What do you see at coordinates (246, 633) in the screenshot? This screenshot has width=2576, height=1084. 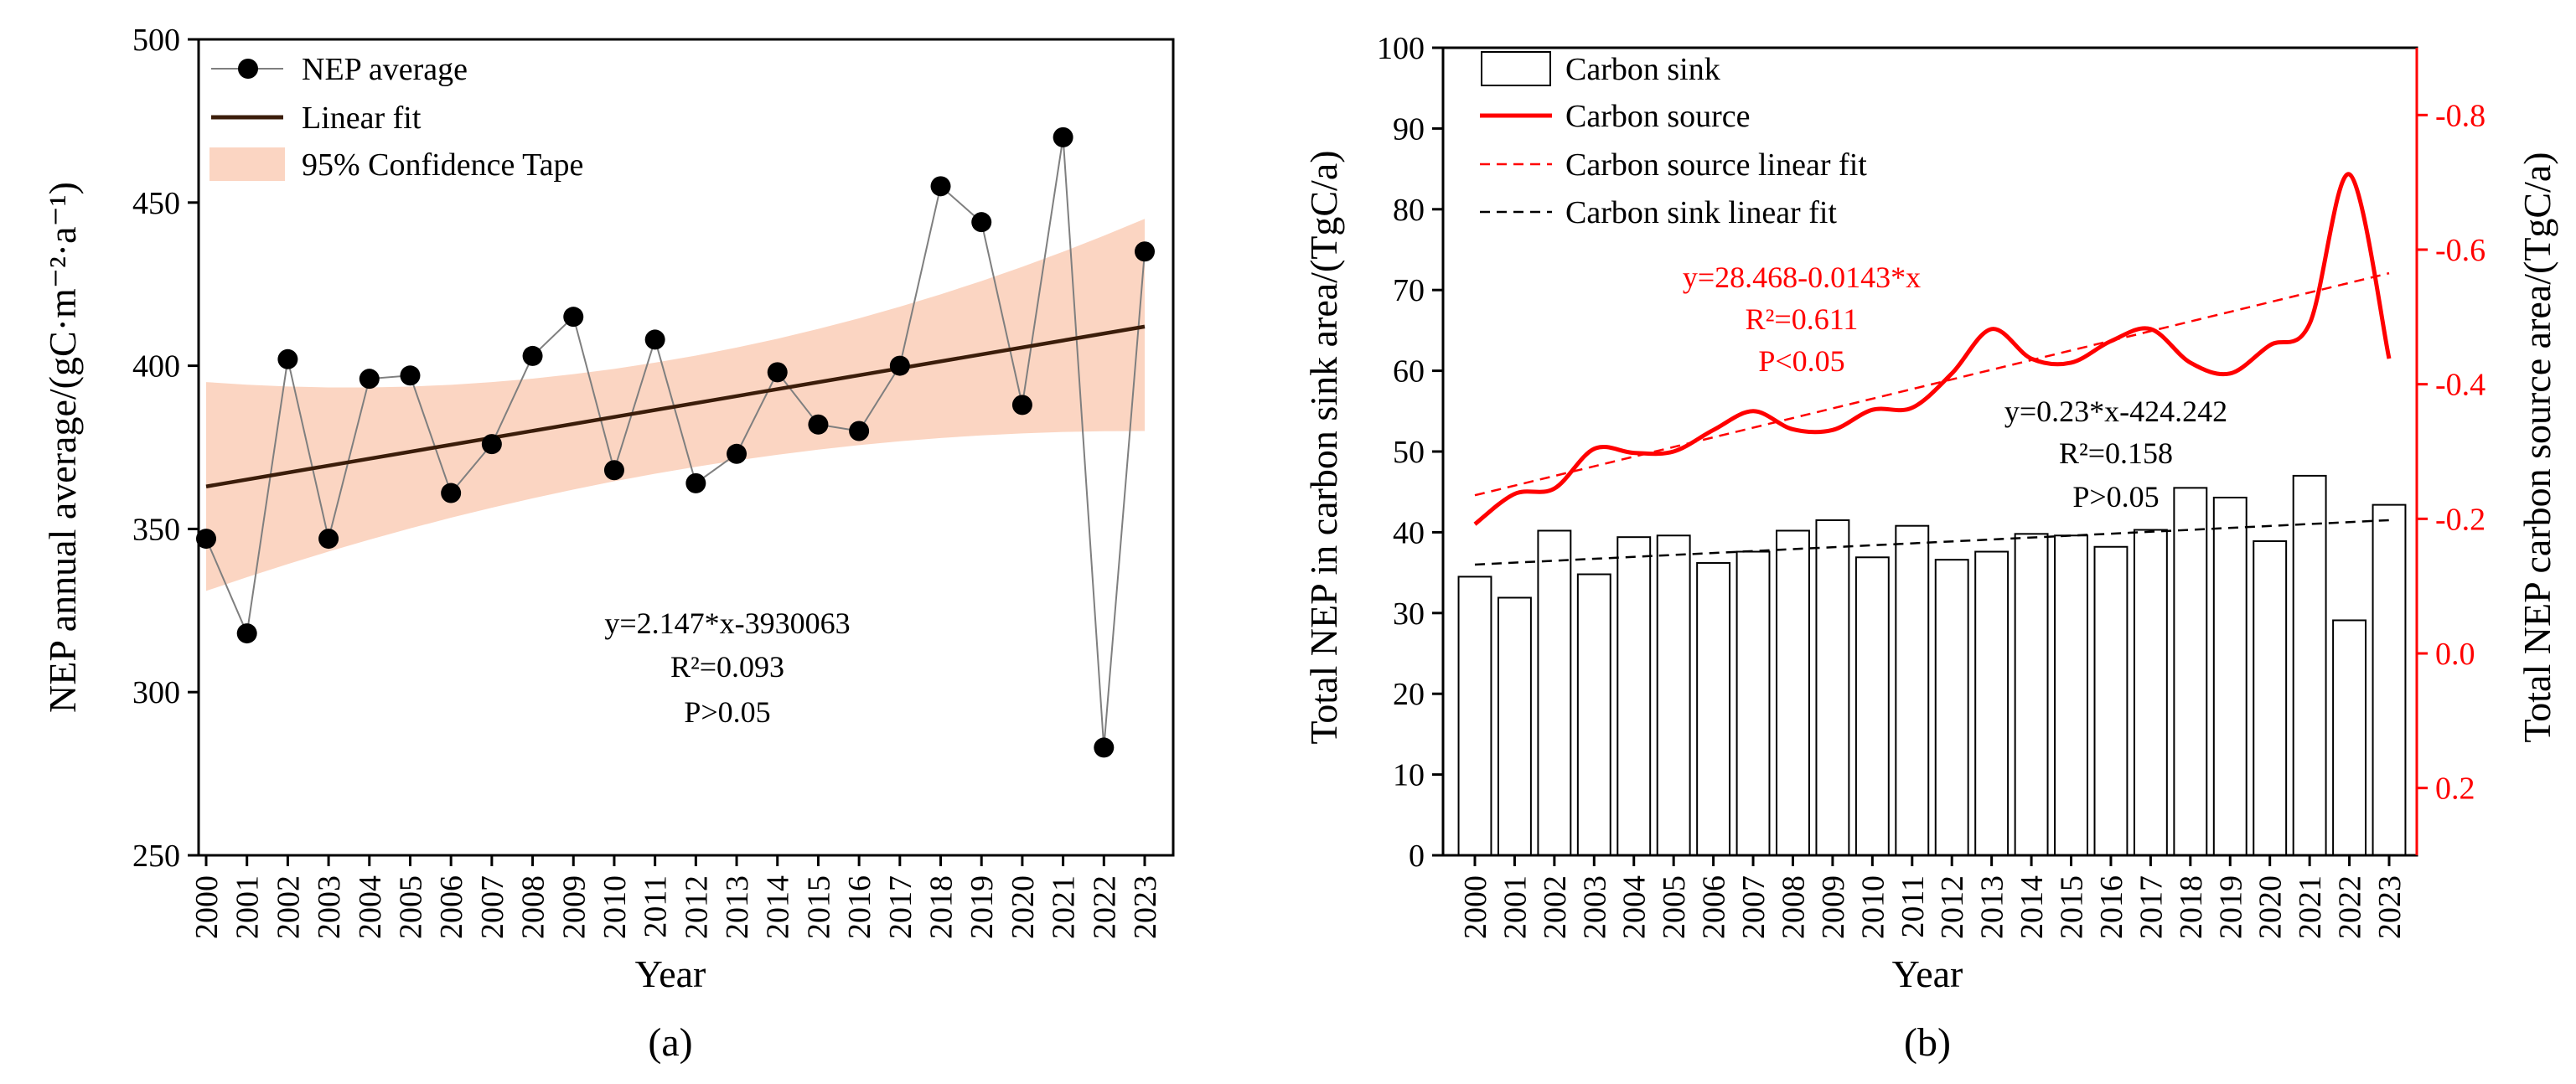 I see `nep-point-2001` at bounding box center [246, 633].